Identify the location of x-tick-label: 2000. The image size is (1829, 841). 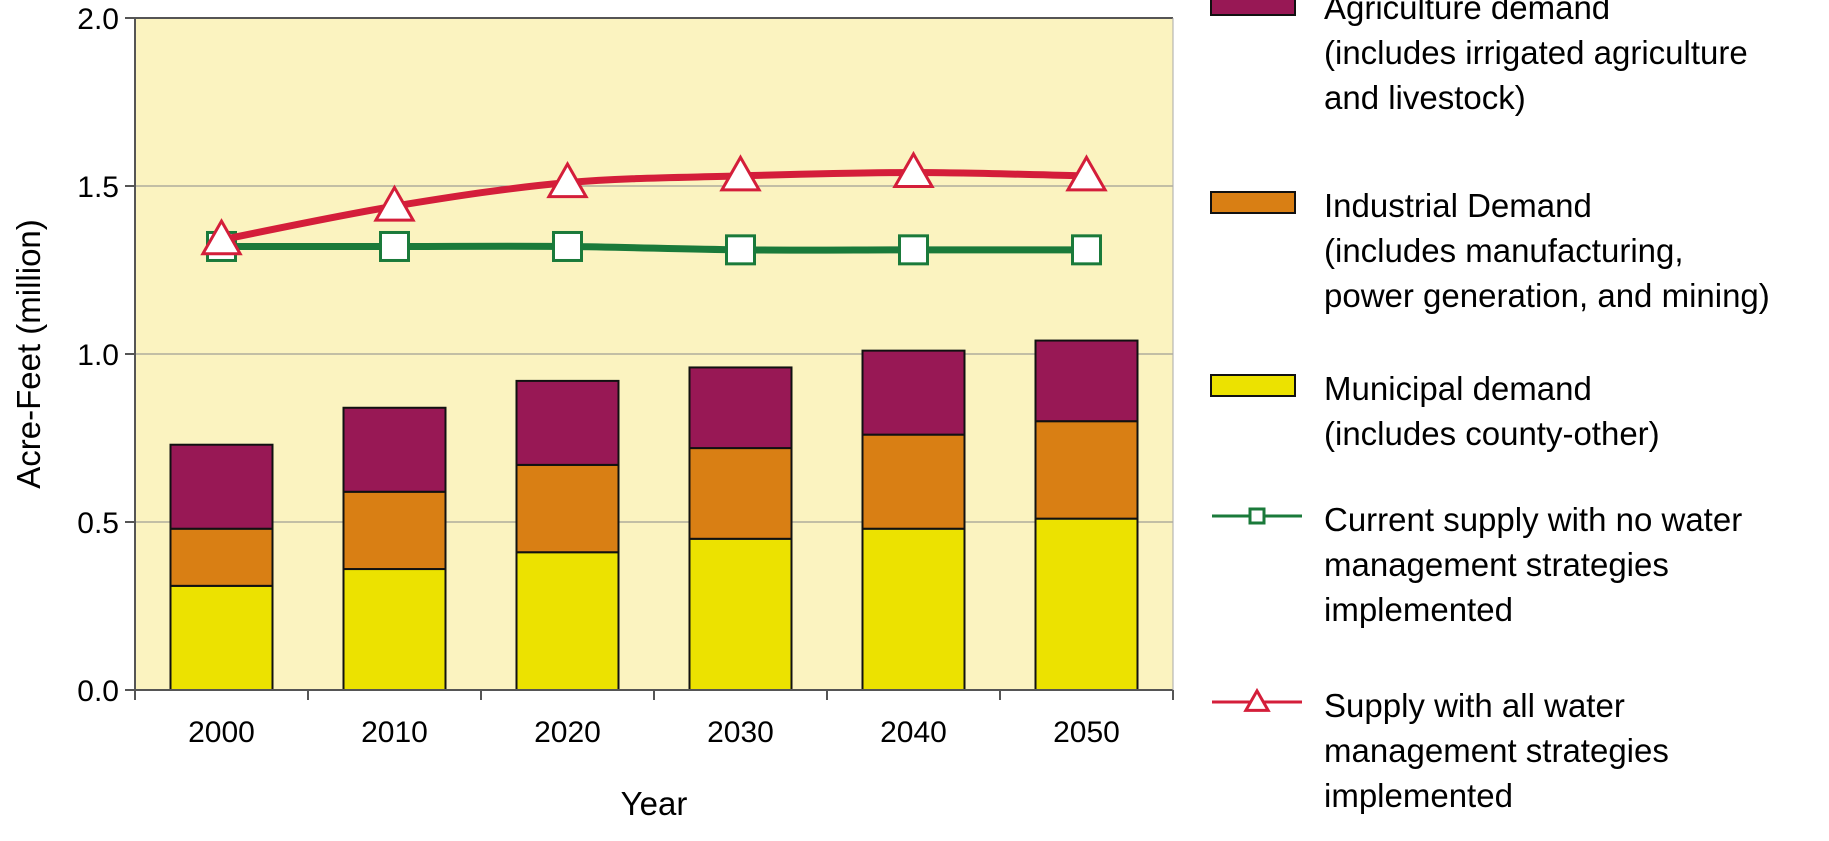
(221, 732).